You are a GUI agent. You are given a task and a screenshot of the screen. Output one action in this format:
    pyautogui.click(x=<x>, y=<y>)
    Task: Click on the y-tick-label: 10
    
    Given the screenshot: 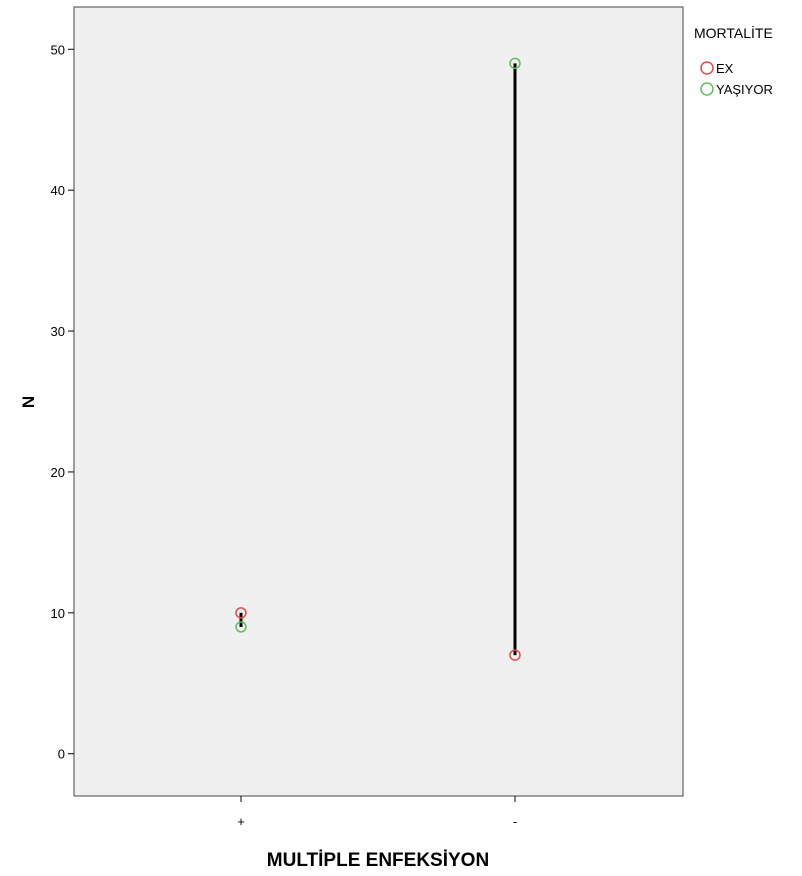 What is the action you would take?
    pyautogui.click(x=58, y=613)
    